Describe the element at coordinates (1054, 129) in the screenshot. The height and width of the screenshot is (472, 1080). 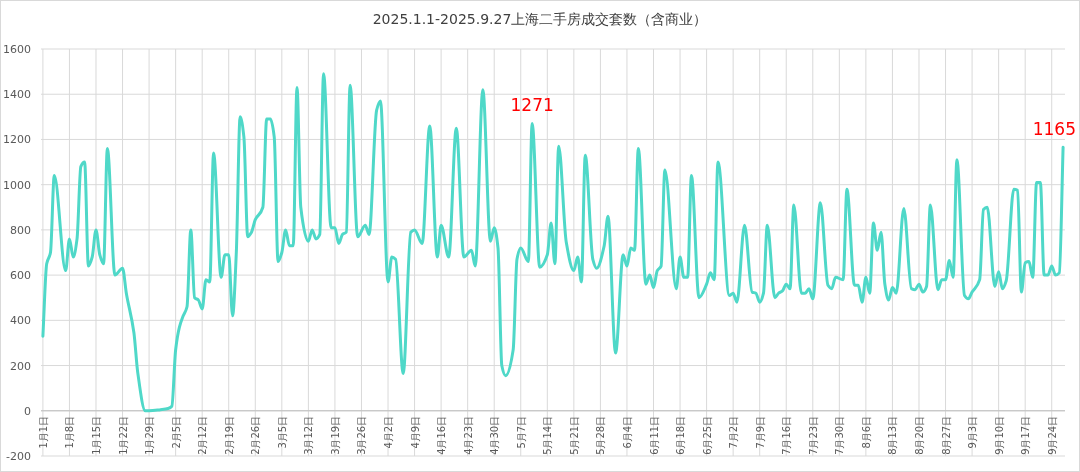
I see `annotation: 1165` at that location.